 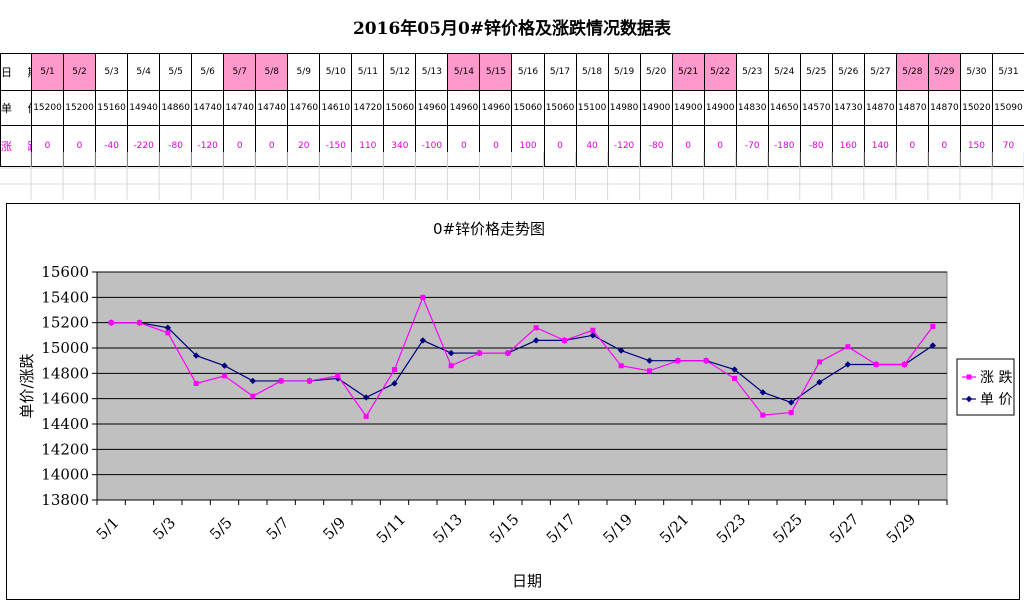 What do you see at coordinates (432, 108) in the screenshot?
I see `price-cell: 14960` at bounding box center [432, 108].